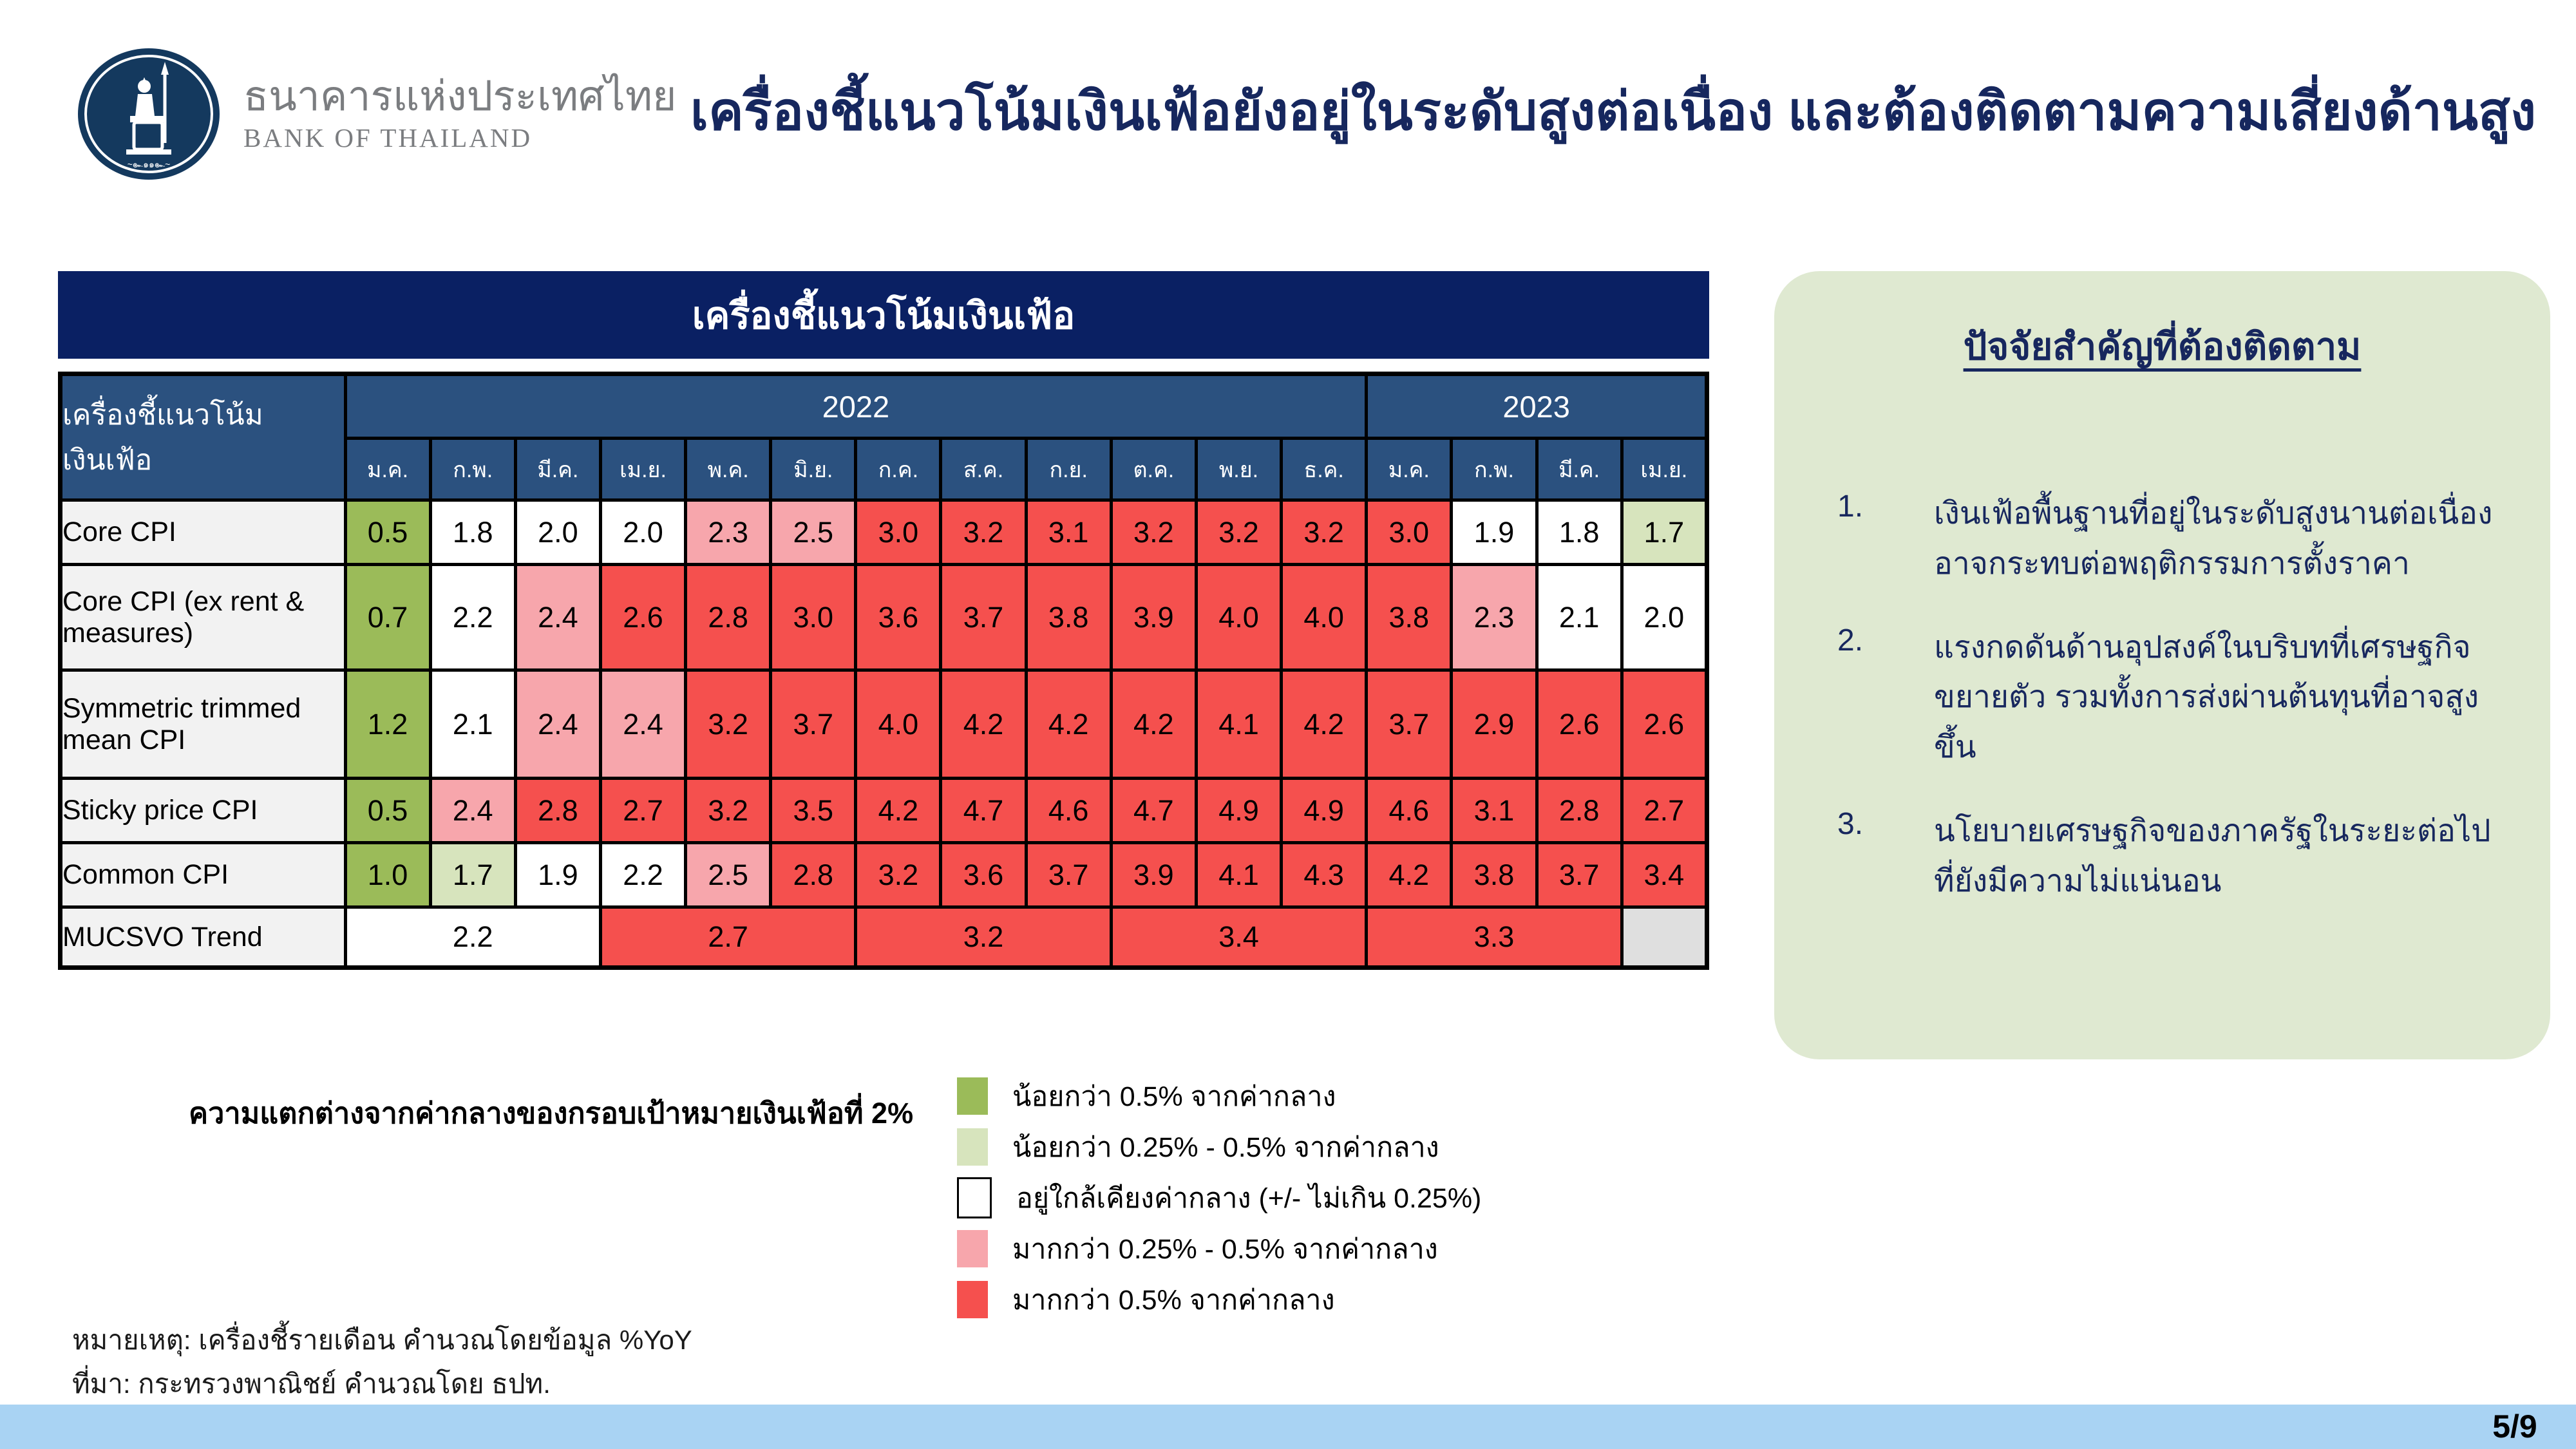 Image resolution: width=2576 pixels, height=1449 pixels. I want to click on legend-item: มากกว่า 0.5% จากค่ากลาง, so click(1219, 1299).